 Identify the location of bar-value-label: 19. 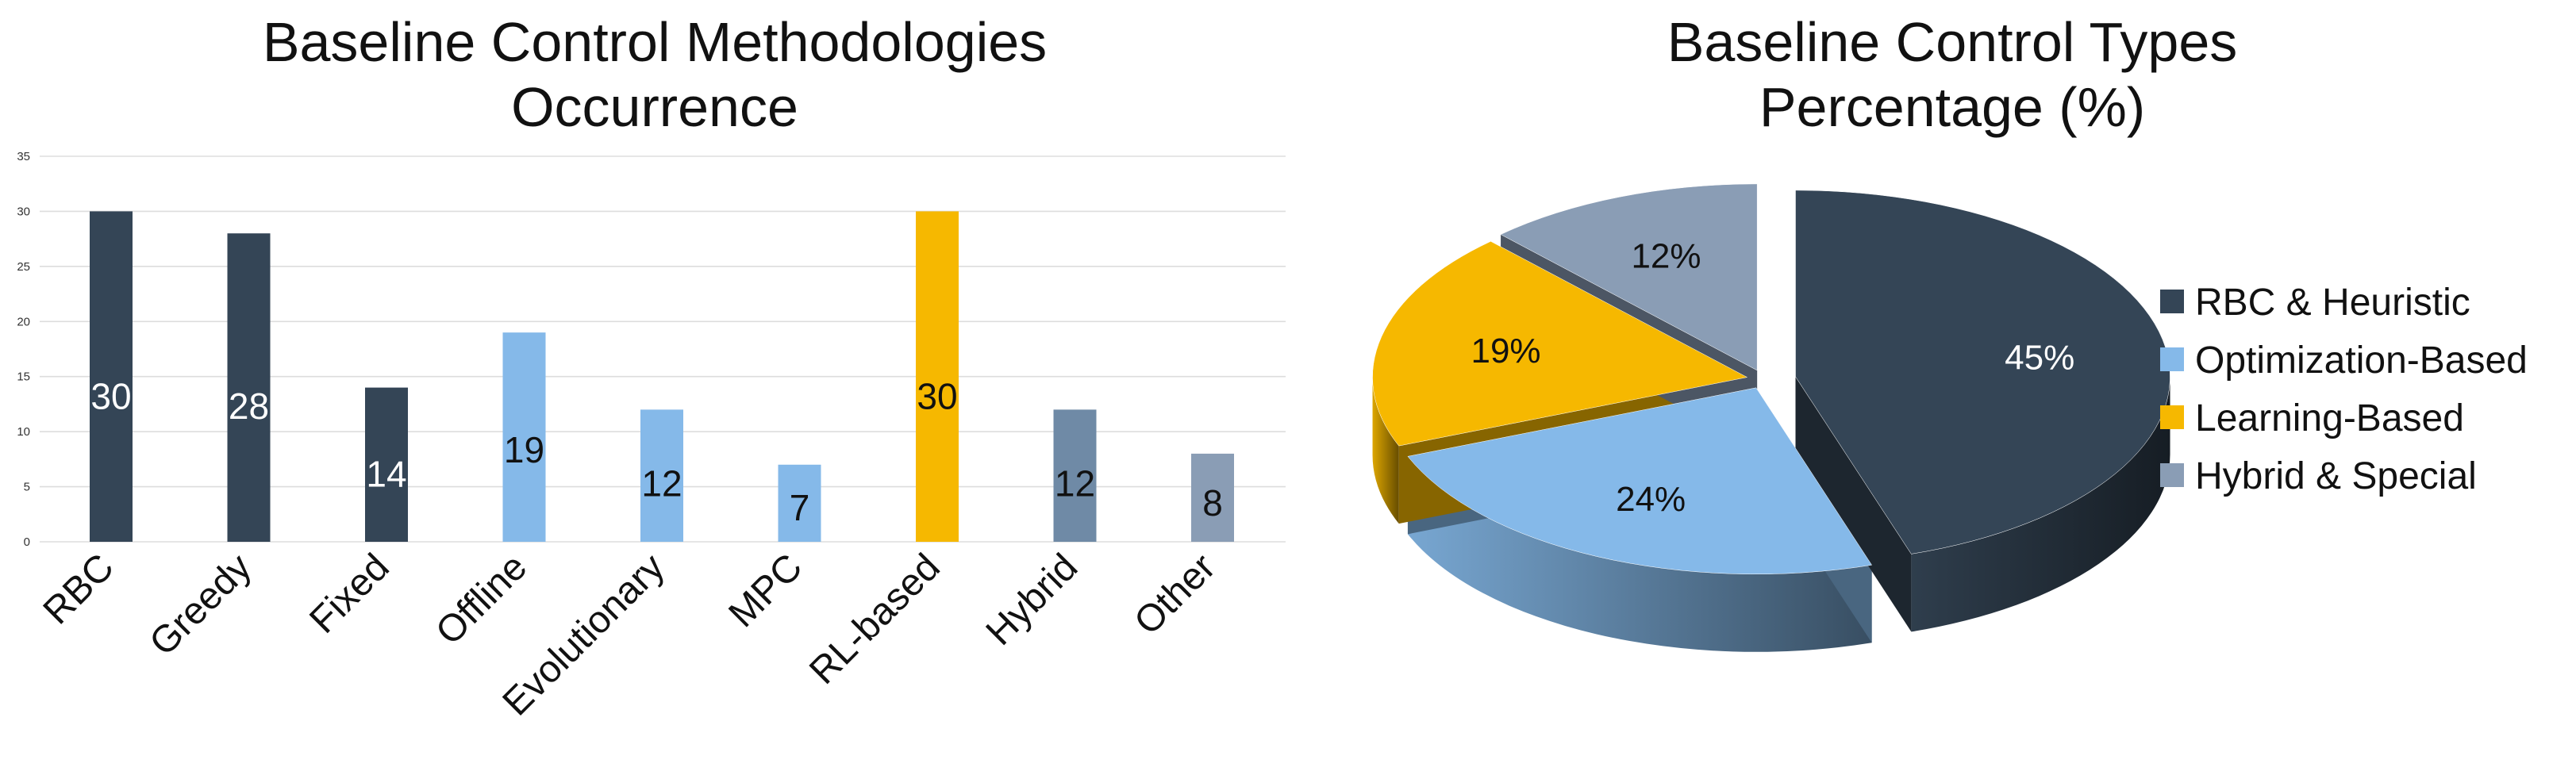
(524, 450).